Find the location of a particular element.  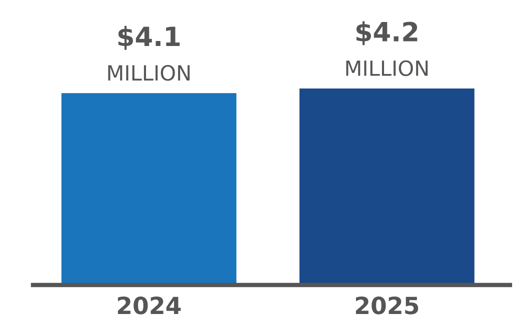

x-tick-label: 2024 is located at coordinates (149, 305).